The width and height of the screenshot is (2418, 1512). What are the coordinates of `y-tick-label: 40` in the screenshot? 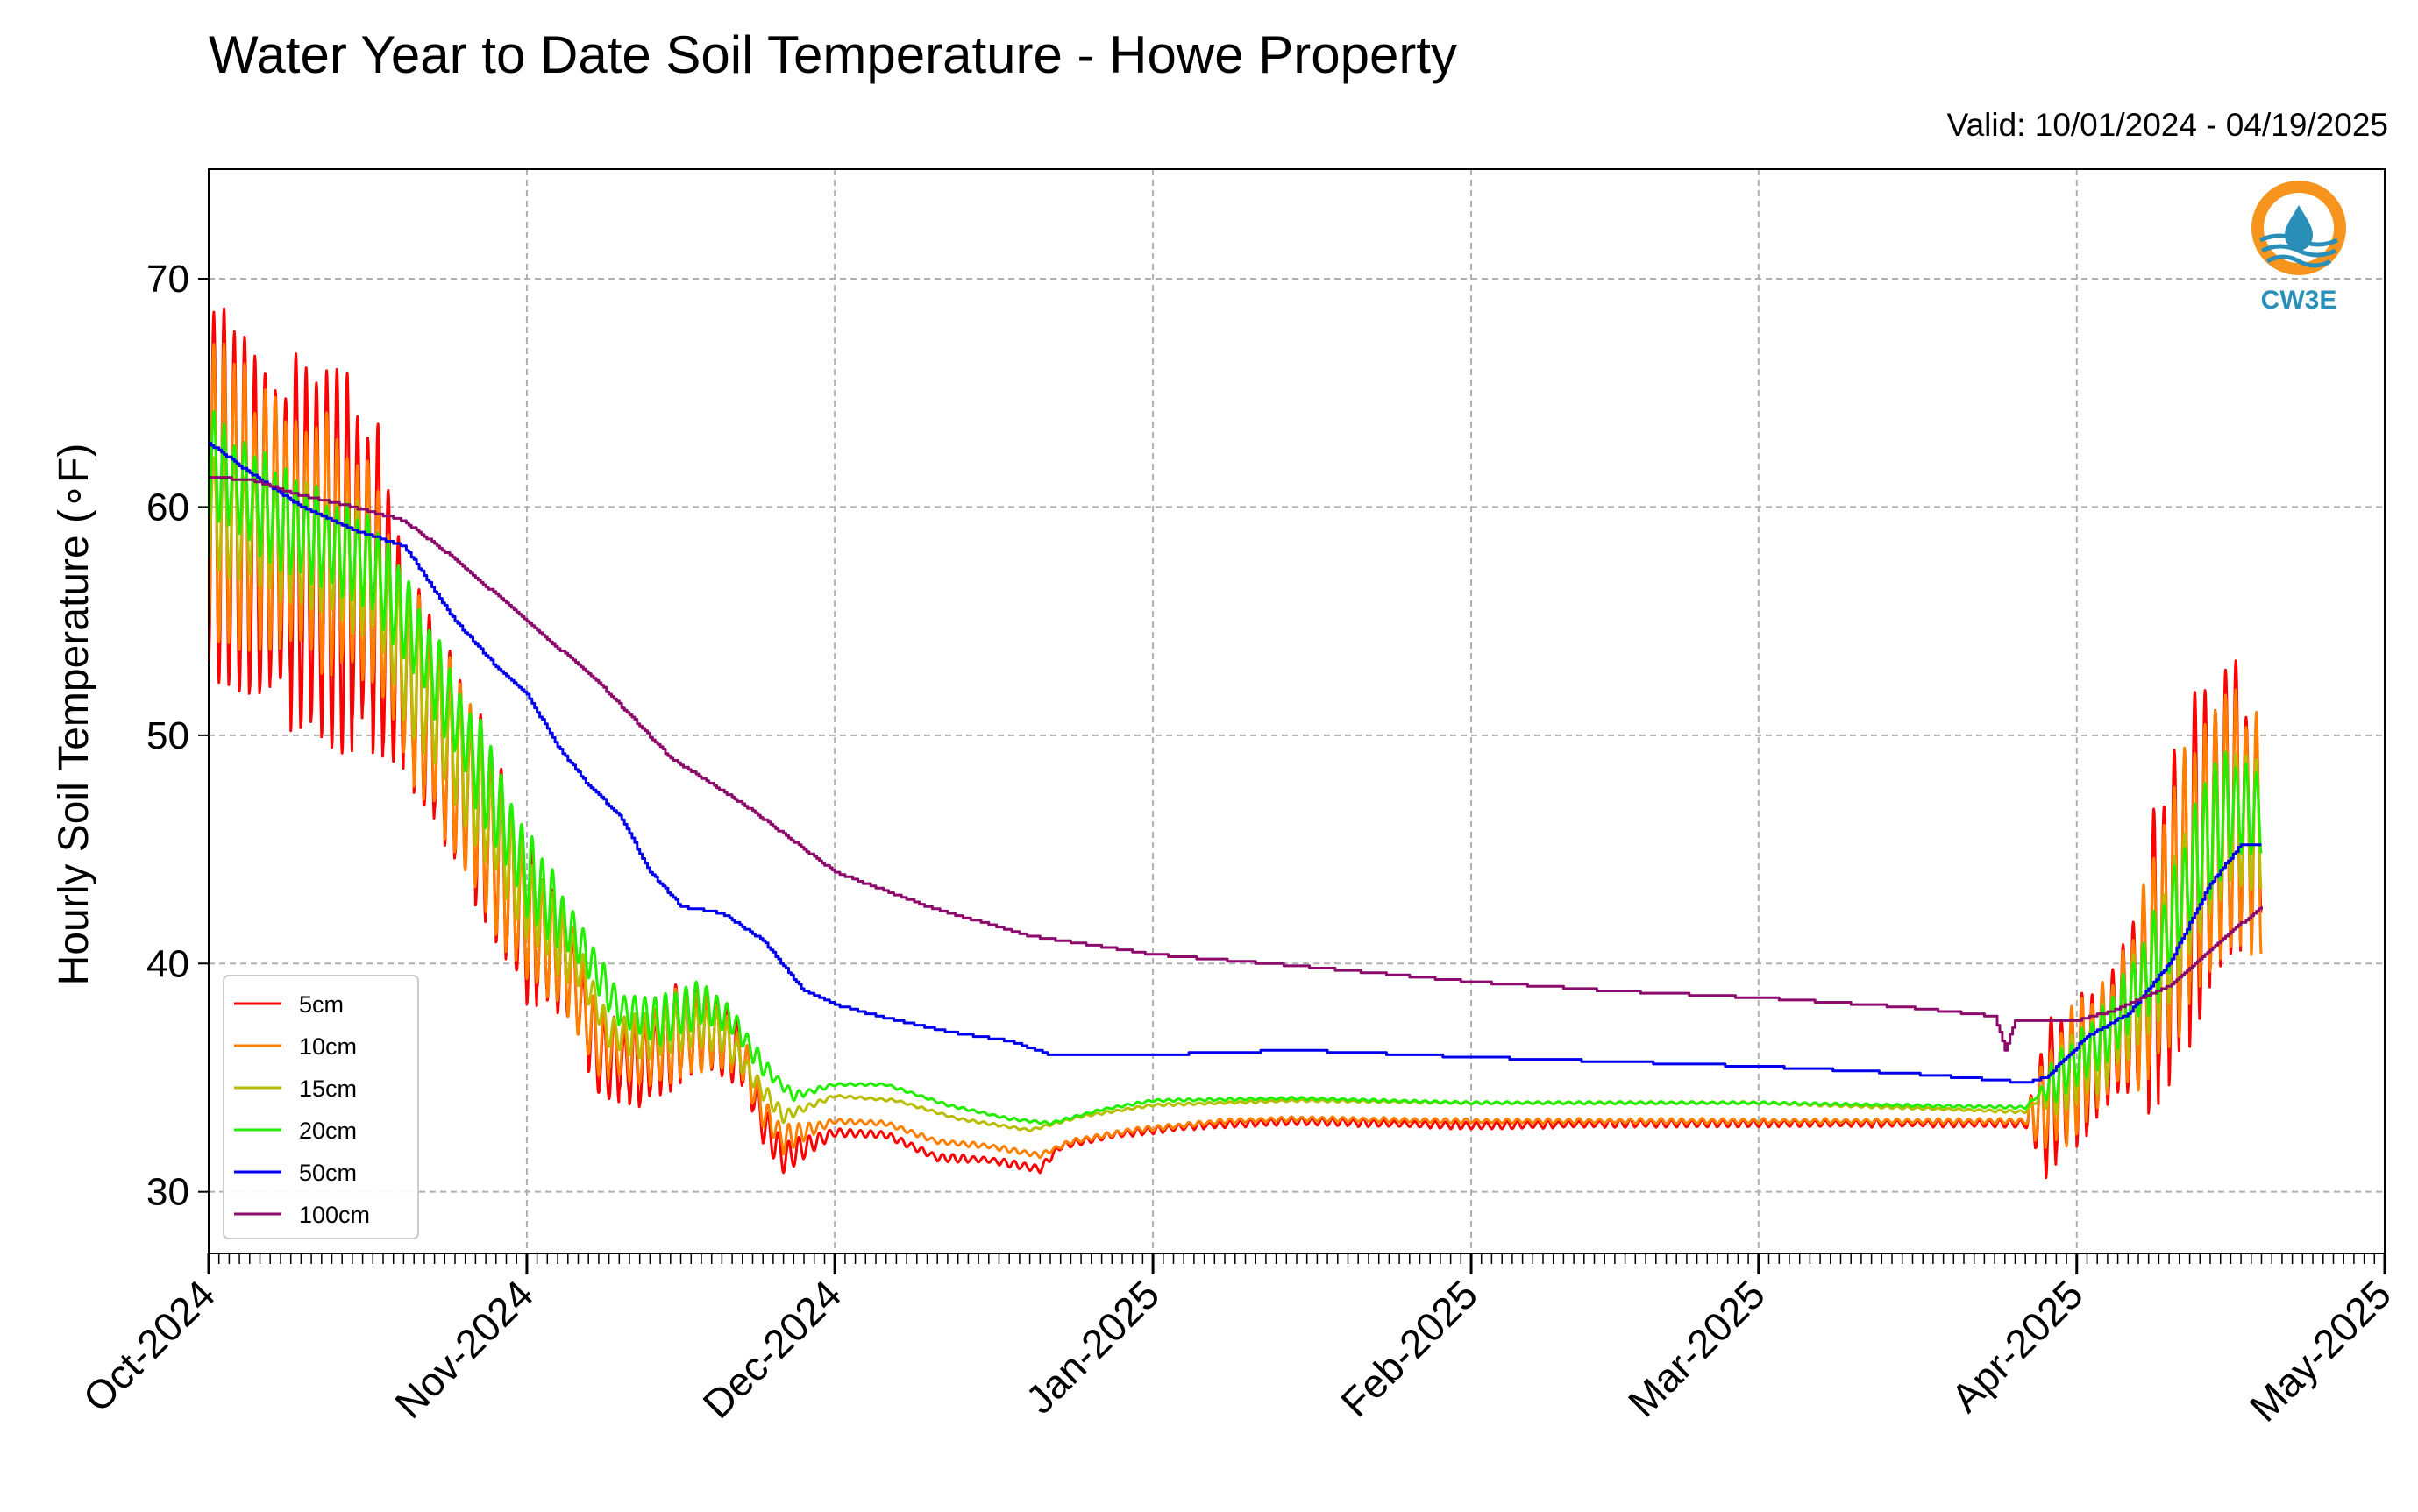 It's located at (167, 963).